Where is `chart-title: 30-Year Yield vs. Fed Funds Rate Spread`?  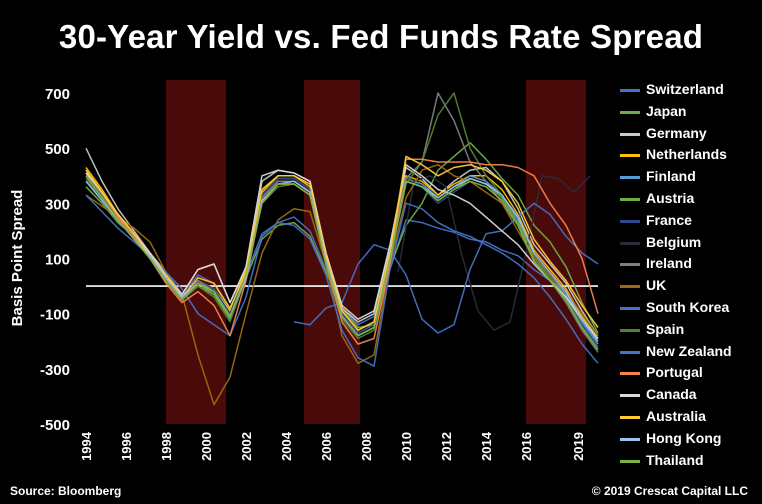
chart-title: 30-Year Yield vs. Fed Funds Rate Spread is located at coordinates (381, 36).